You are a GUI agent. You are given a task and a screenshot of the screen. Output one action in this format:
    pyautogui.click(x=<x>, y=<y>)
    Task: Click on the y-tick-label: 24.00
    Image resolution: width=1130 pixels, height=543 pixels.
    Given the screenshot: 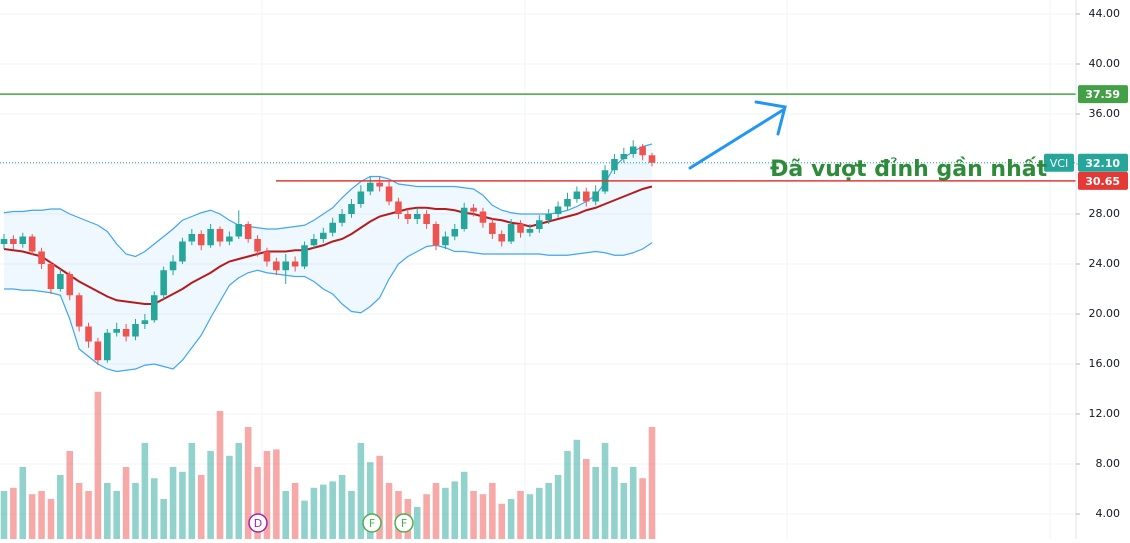 What is the action you would take?
    pyautogui.click(x=1105, y=263)
    